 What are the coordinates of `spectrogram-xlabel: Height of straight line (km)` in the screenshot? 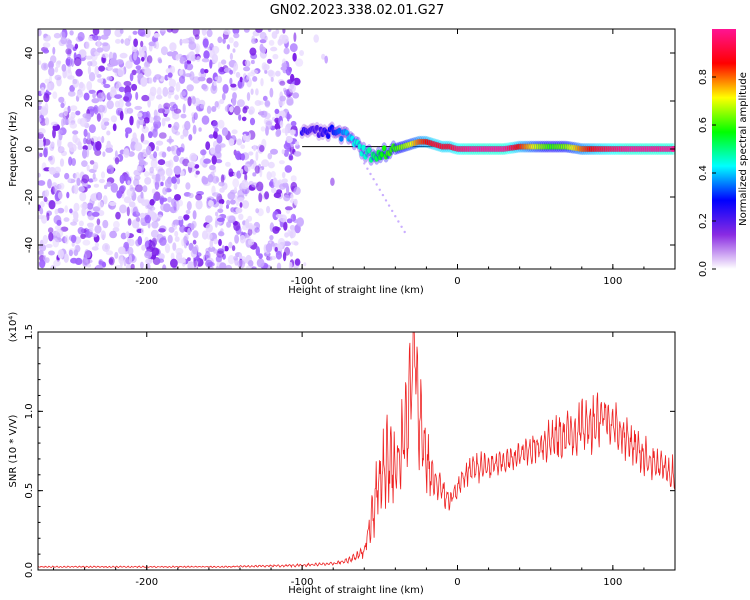 It's located at (356, 290).